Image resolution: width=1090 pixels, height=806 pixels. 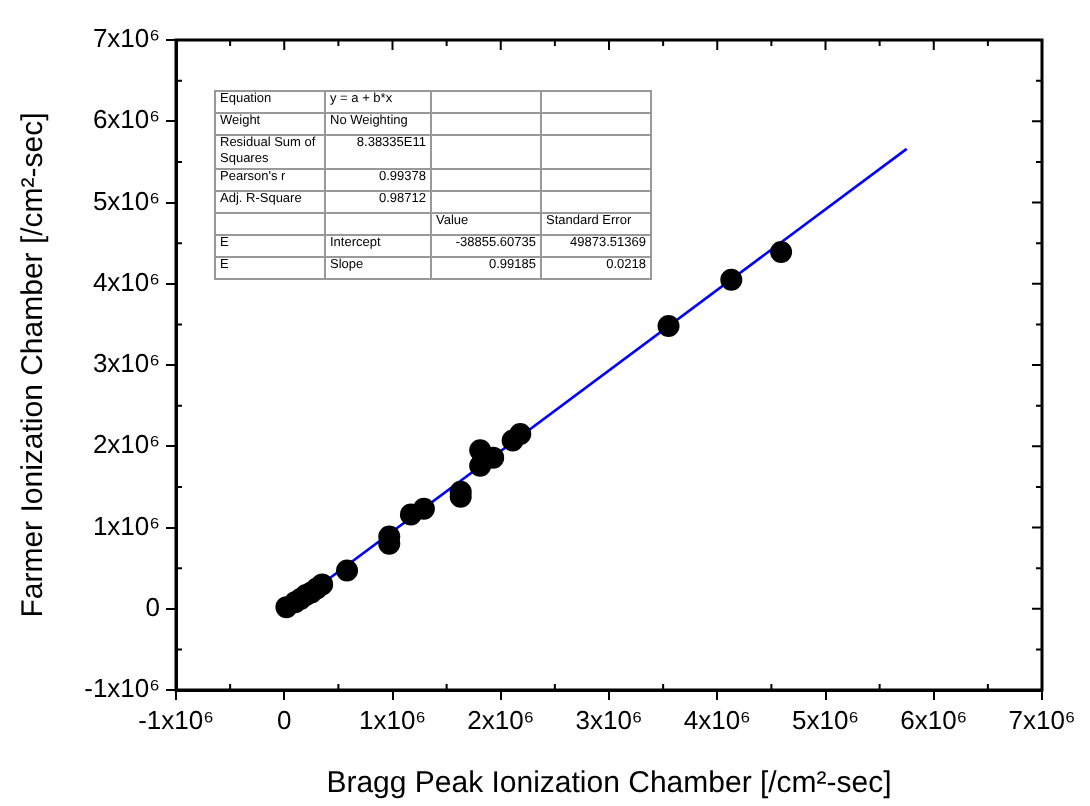 What do you see at coordinates (126, 363) in the screenshot?
I see `y-tick-label: 3x10⁶` at bounding box center [126, 363].